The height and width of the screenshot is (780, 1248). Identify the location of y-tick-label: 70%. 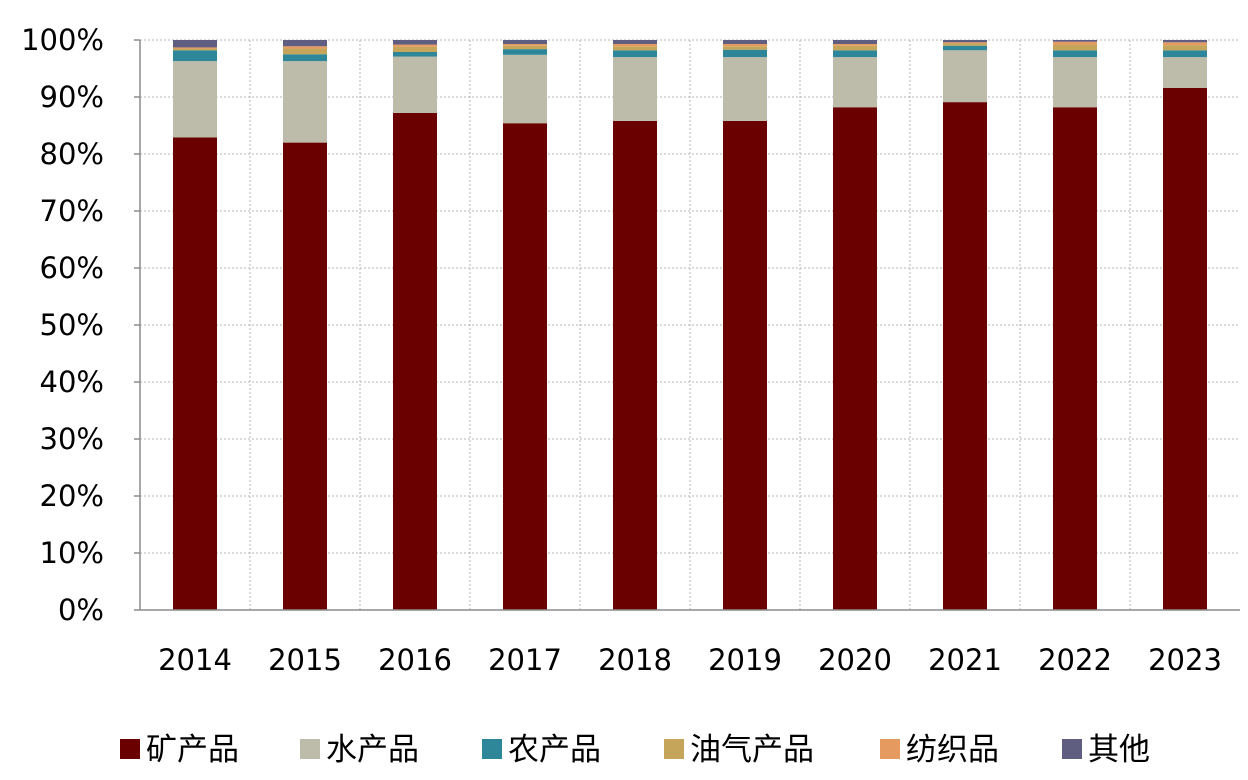
(72, 211).